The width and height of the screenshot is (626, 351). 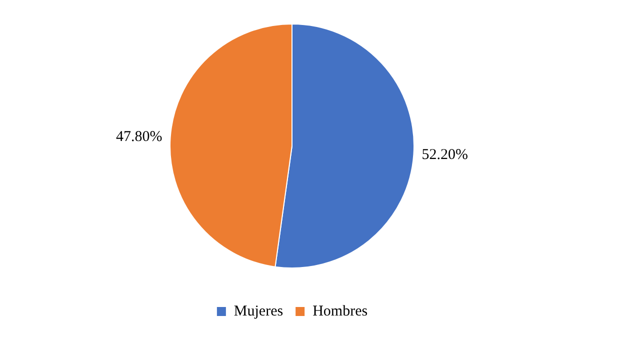 I want to click on data-label: 52.20%, so click(x=445, y=154).